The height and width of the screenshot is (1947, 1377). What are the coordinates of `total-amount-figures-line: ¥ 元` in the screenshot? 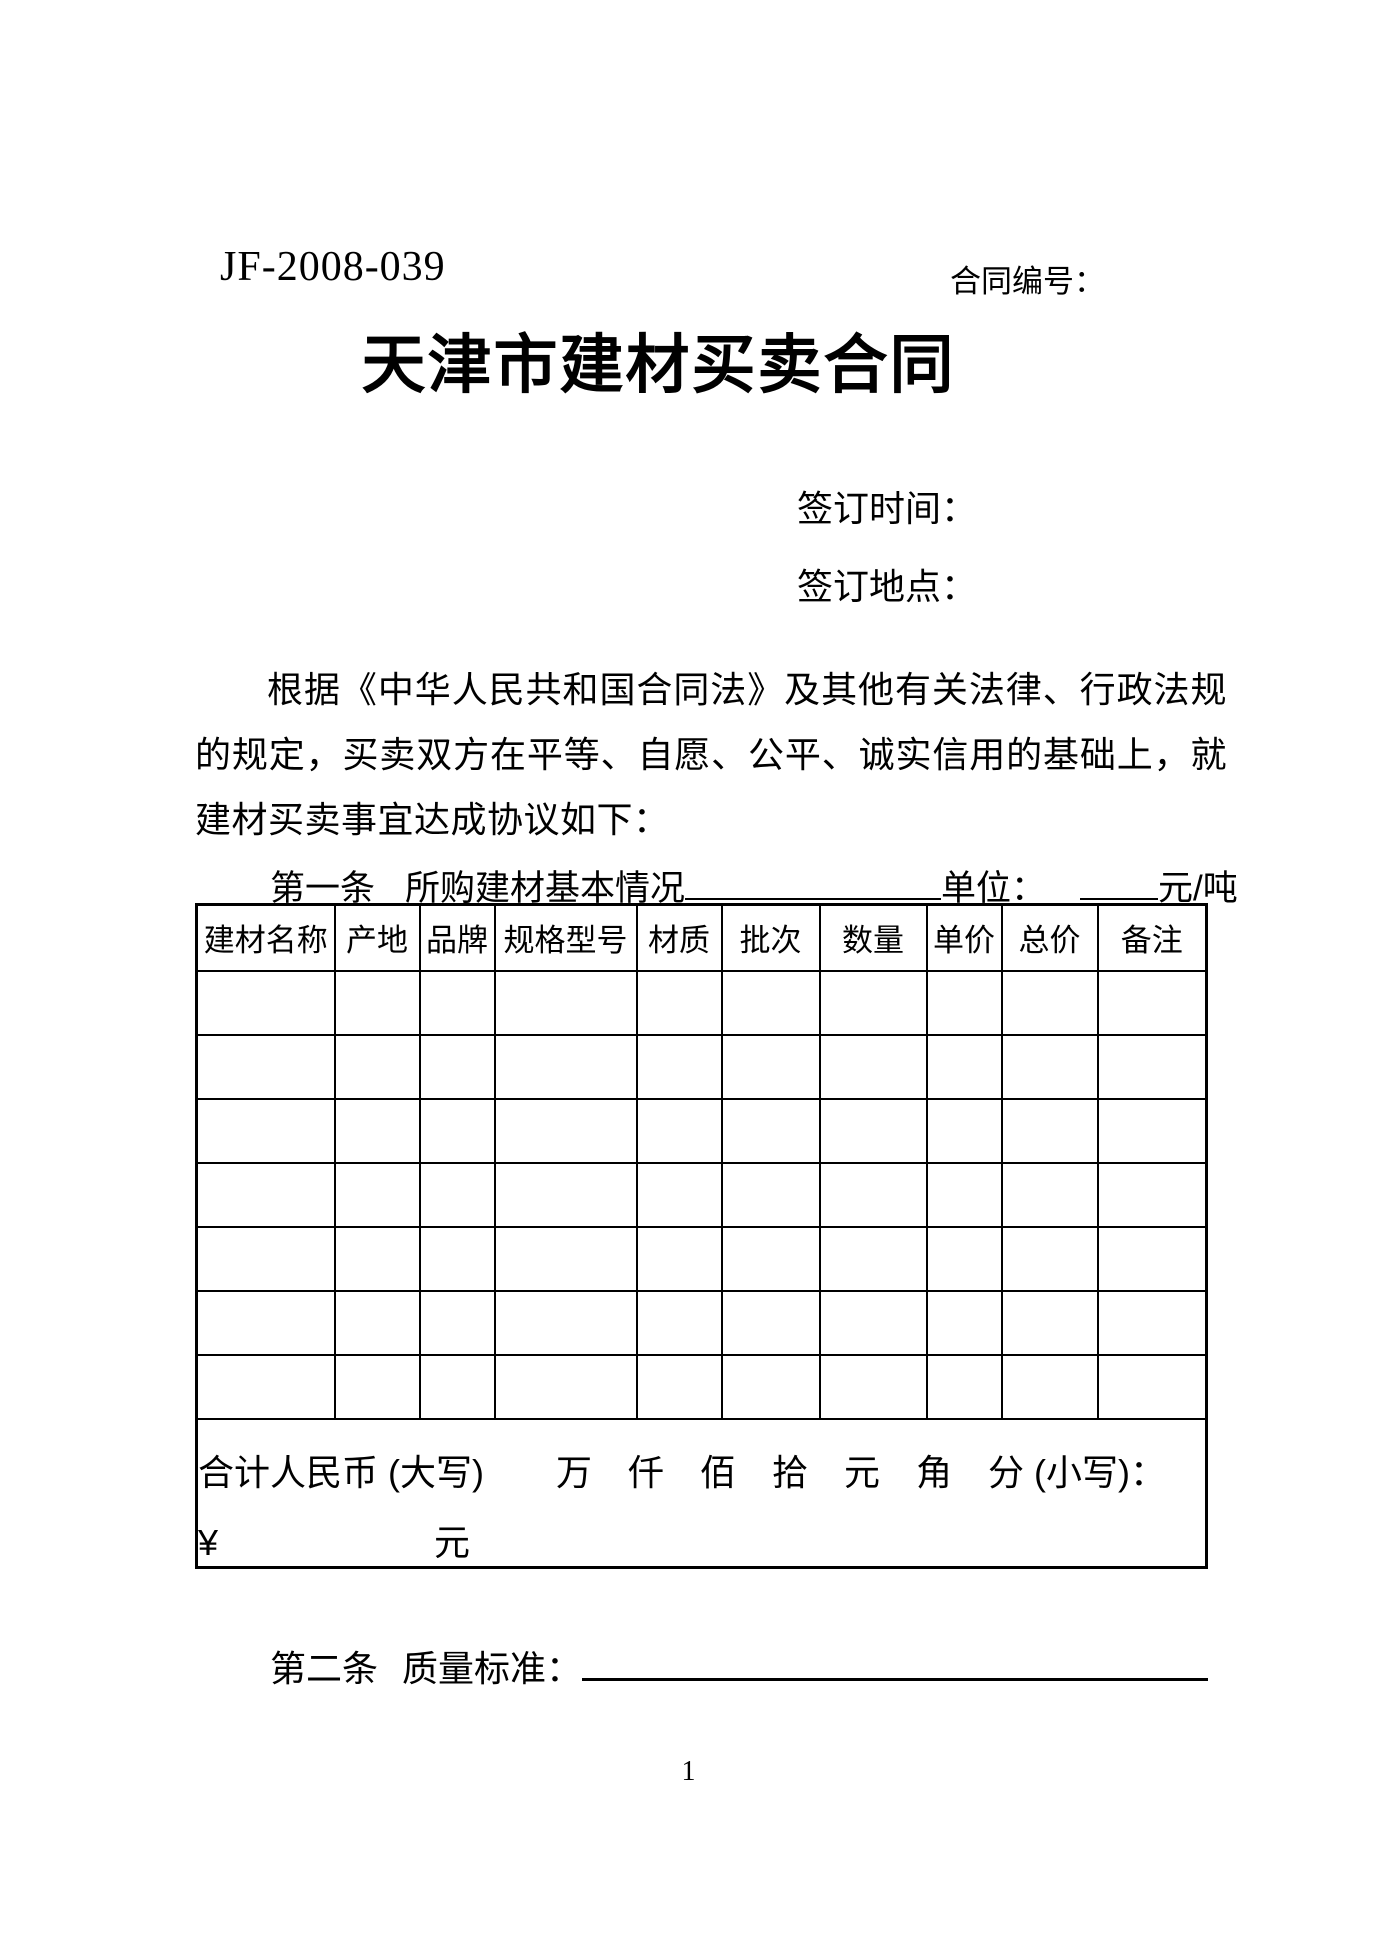 It's located at (334, 1542).